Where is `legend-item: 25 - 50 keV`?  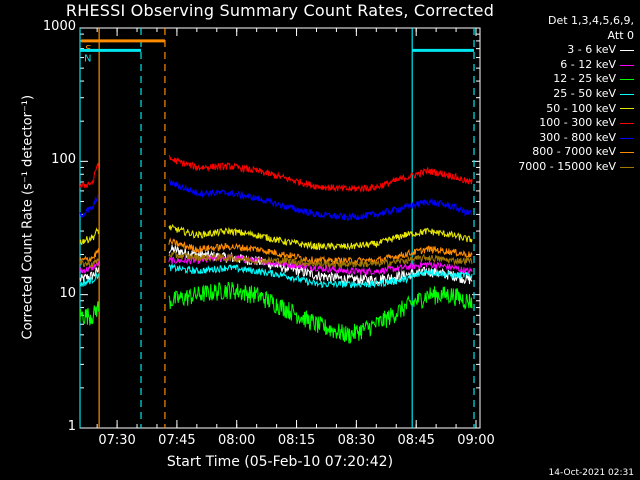
legend-item: 25 - 50 keV is located at coordinates (576, 94).